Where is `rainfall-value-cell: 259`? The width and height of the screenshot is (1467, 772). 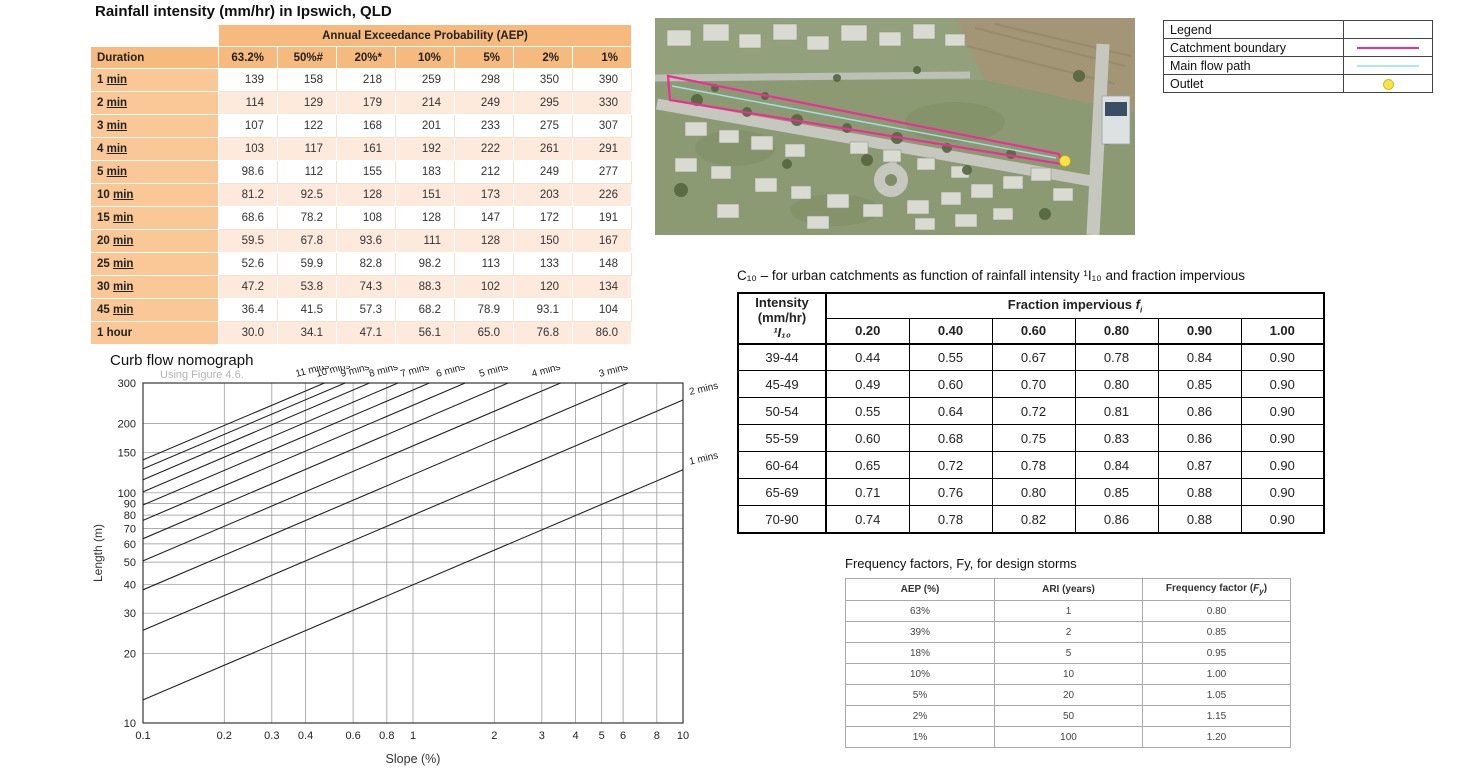 rainfall-value-cell: 259 is located at coordinates (425, 80).